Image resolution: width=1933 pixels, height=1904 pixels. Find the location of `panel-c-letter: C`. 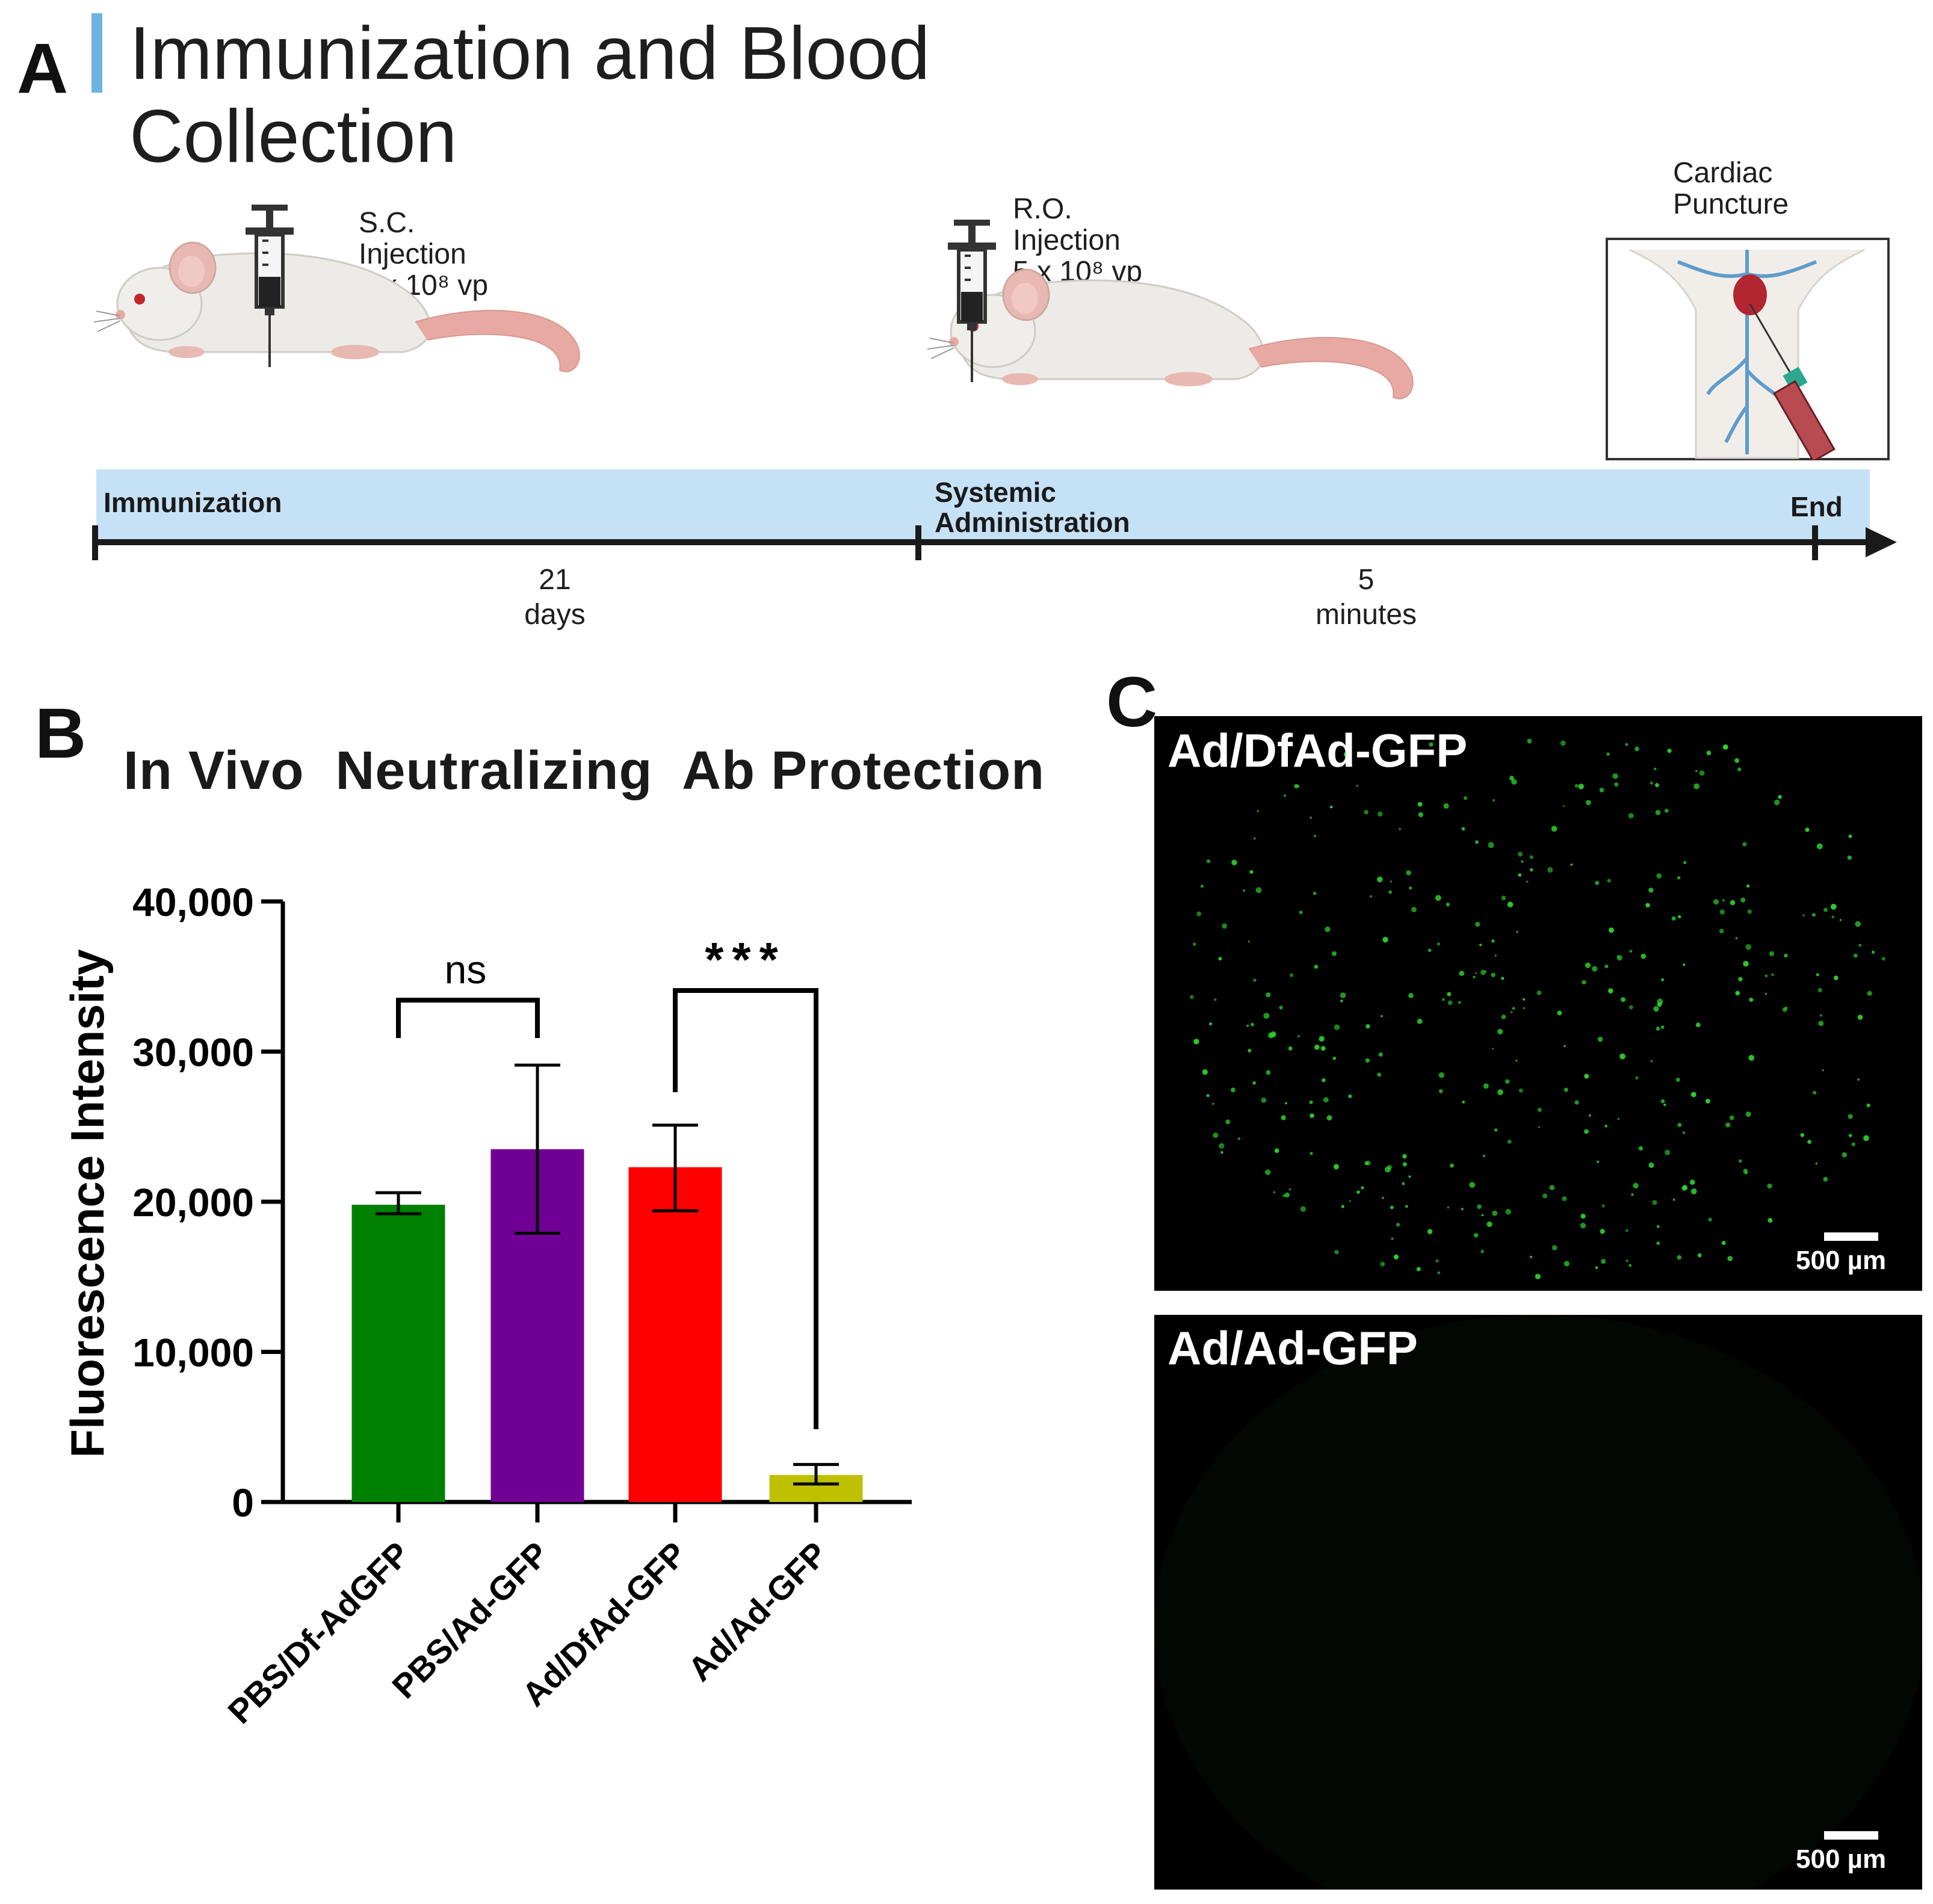

panel-c-letter: C is located at coordinates (1132, 702).